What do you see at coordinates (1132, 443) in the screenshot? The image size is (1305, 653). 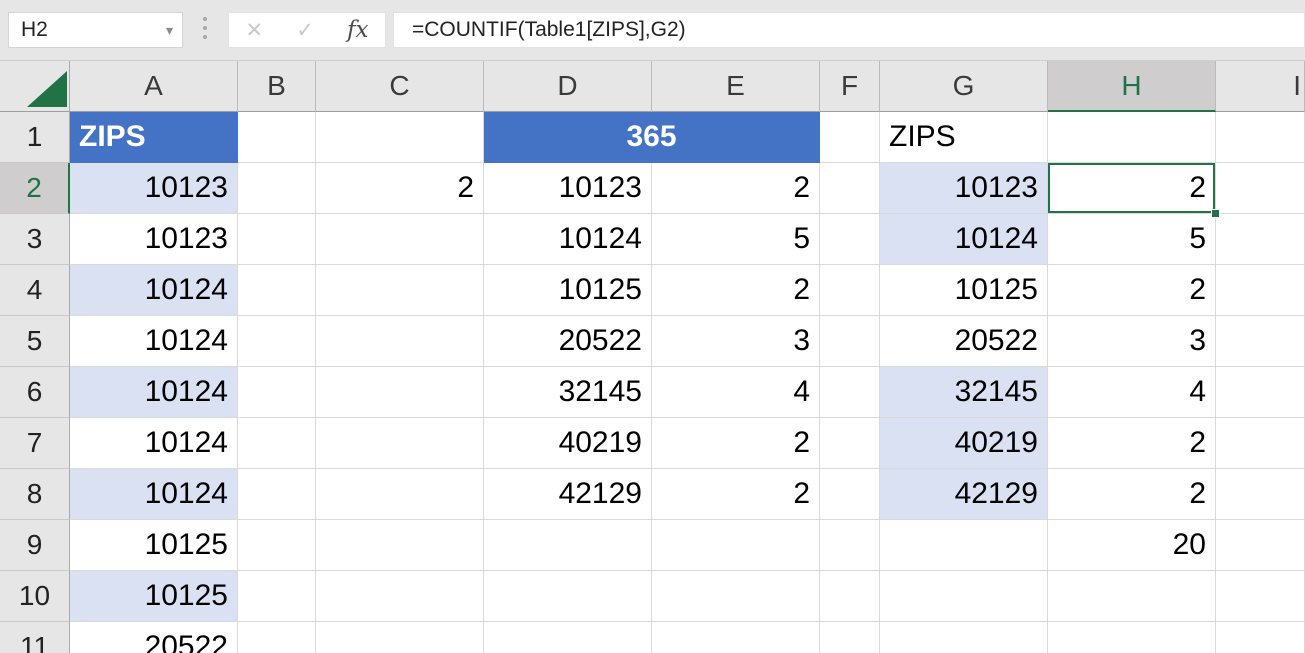 I see `cell-H7: 2` at bounding box center [1132, 443].